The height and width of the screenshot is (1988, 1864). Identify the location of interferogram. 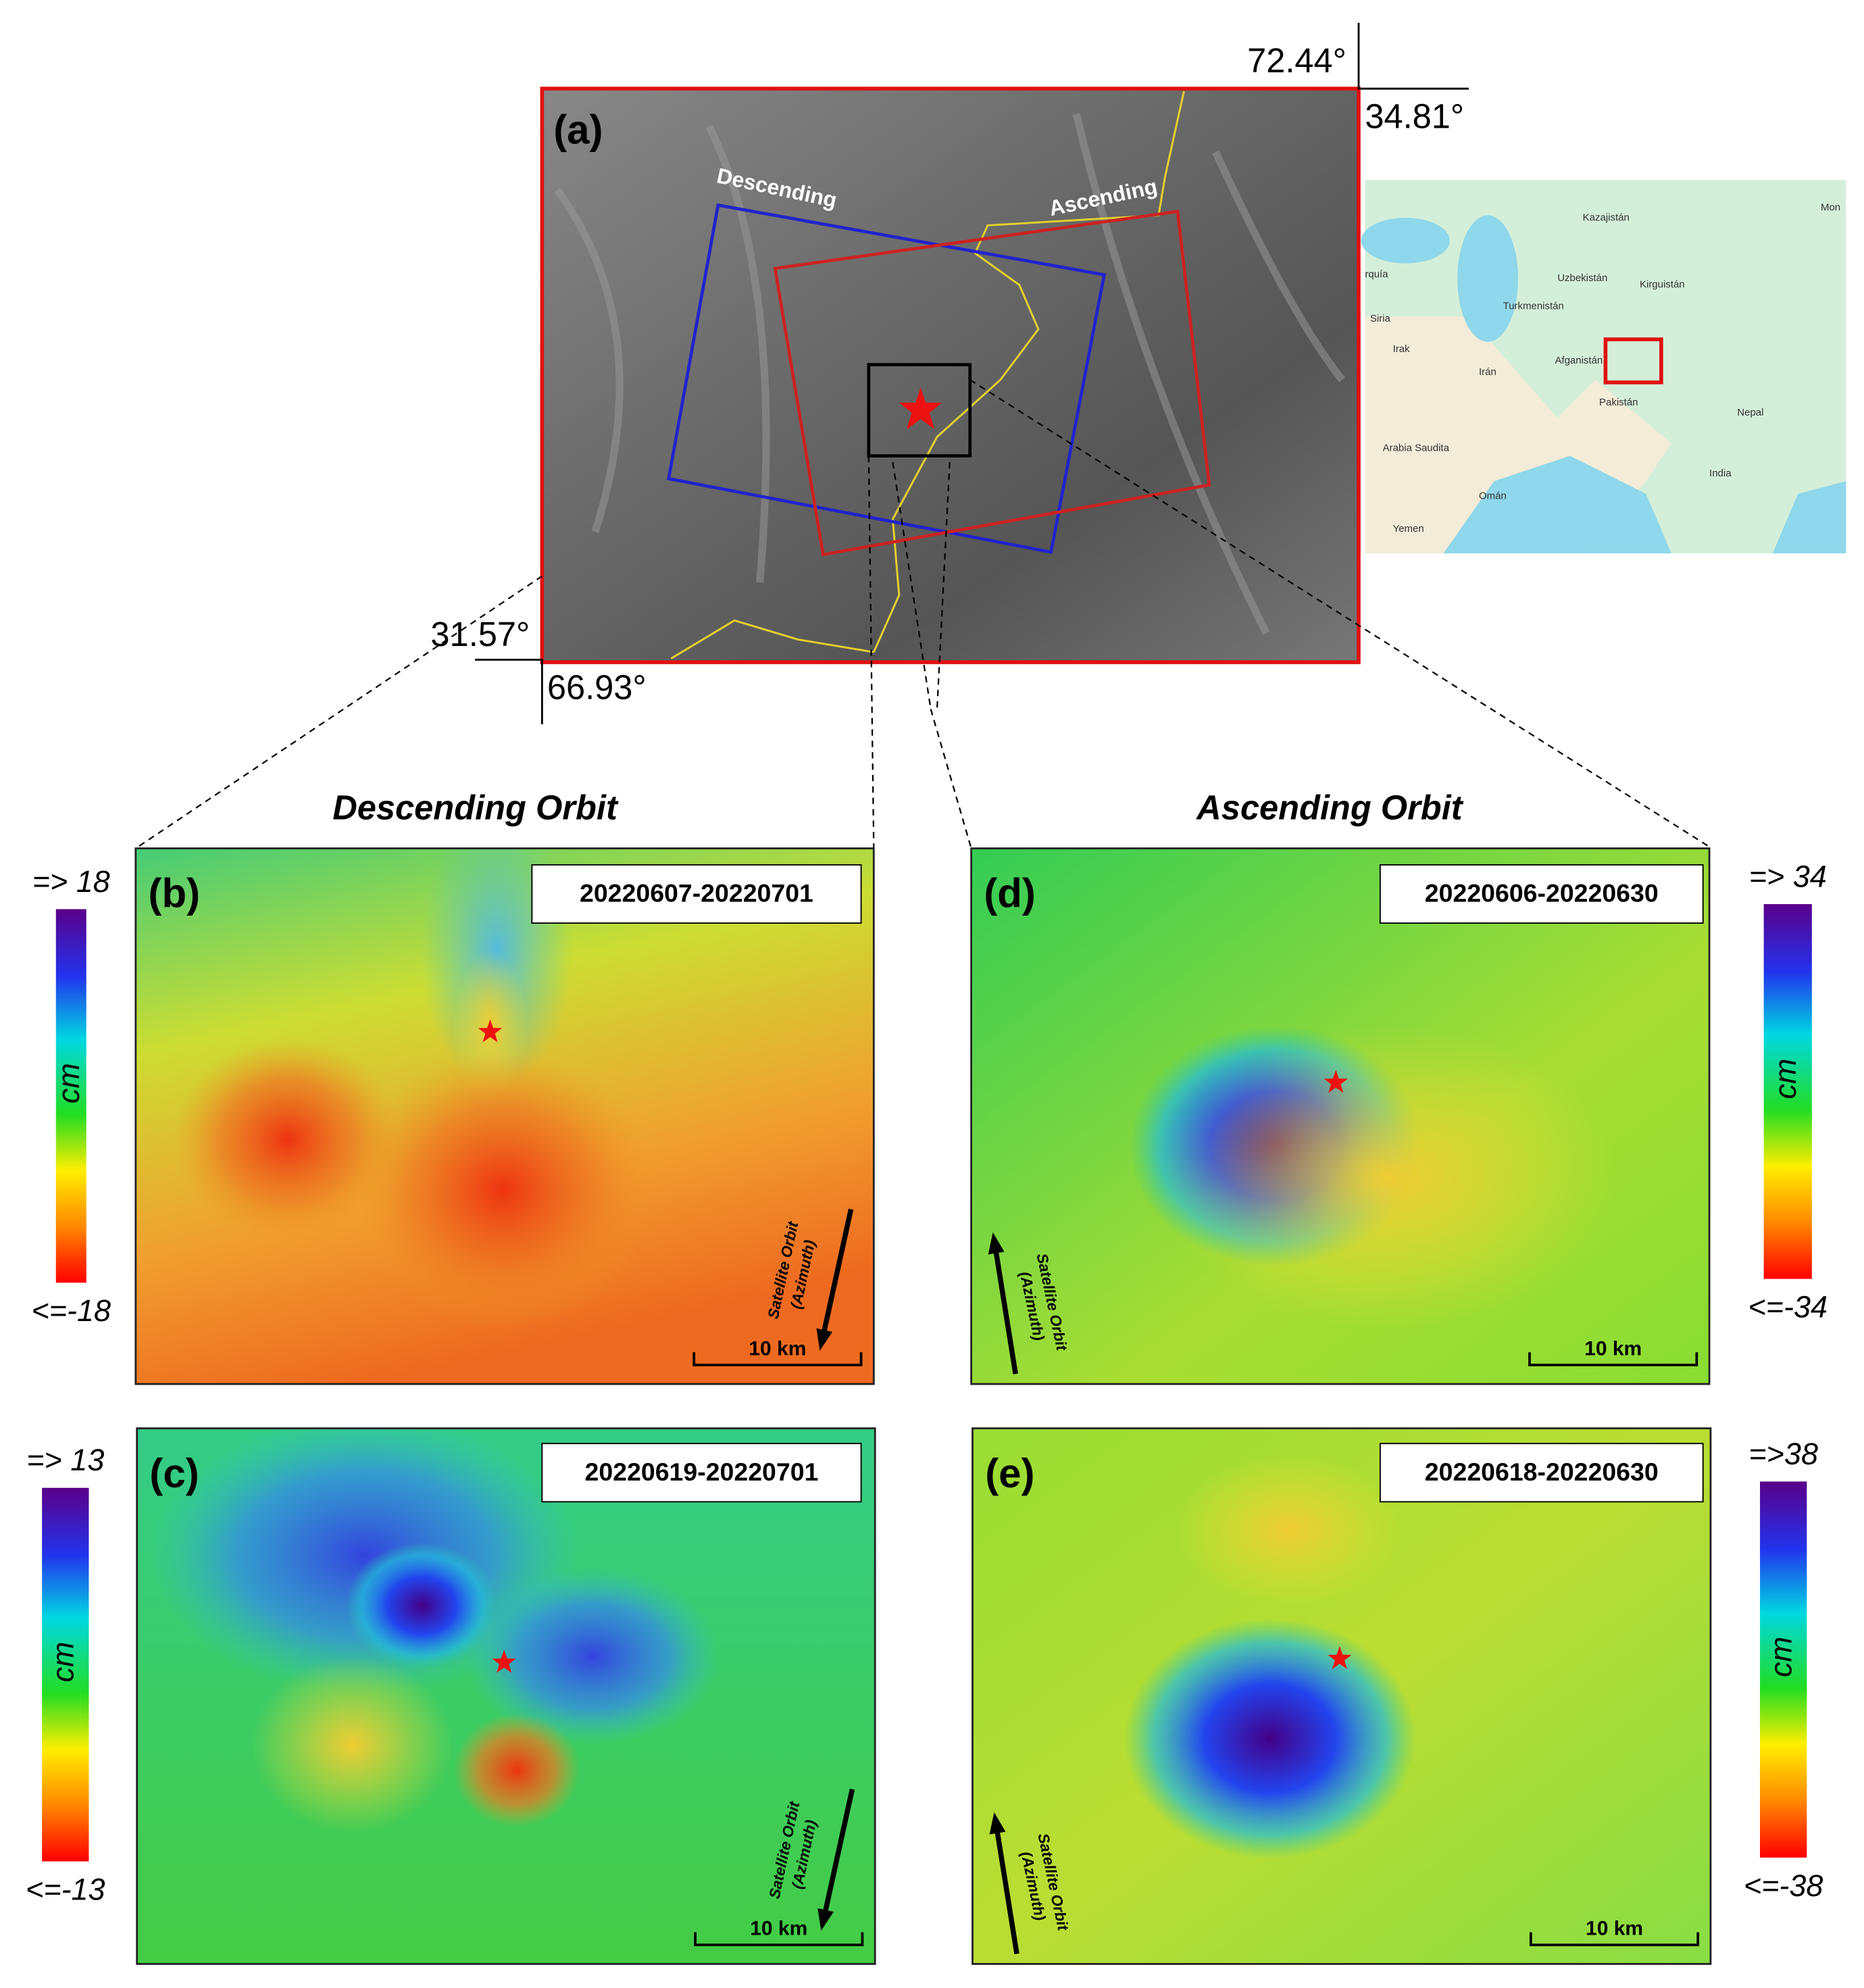
(1341, 1696).